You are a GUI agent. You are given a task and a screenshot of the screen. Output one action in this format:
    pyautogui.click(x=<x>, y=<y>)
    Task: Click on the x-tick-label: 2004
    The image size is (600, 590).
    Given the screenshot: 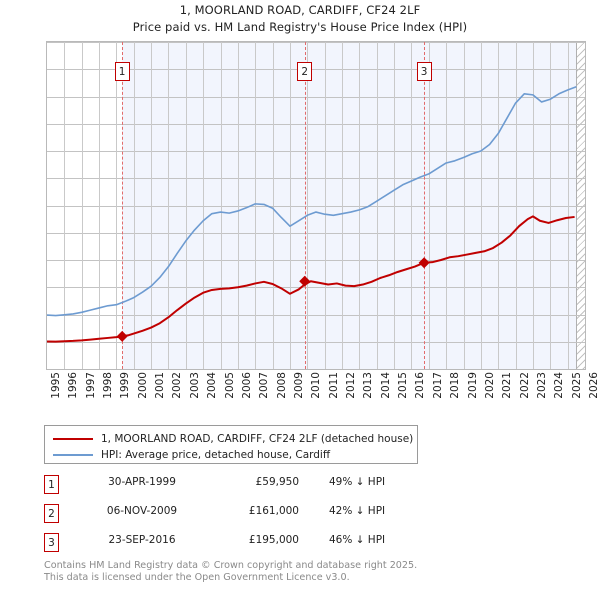 What is the action you would take?
    pyautogui.click(x=212, y=385)
    